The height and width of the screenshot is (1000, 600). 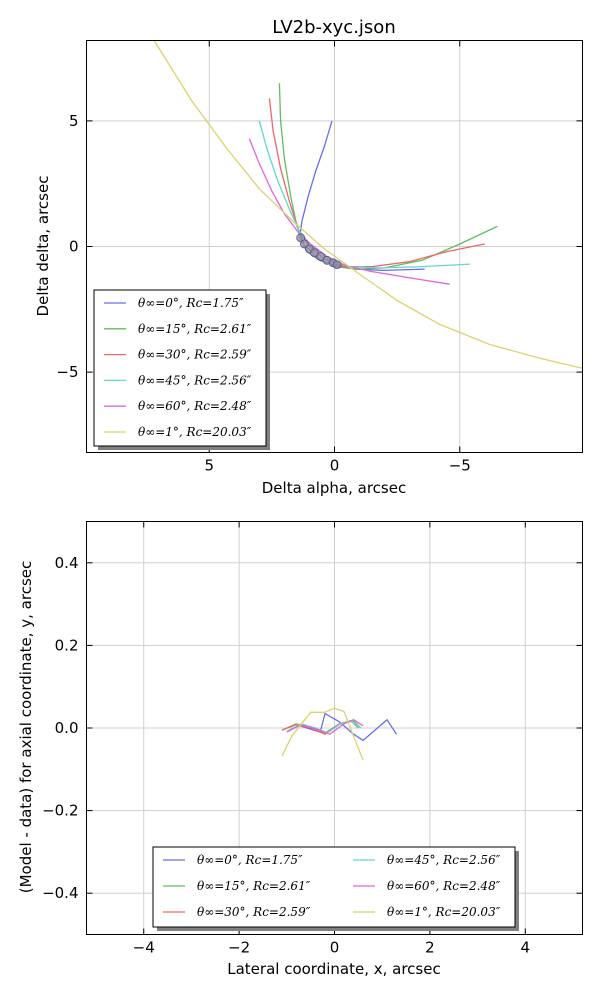 What do you see at coordinates (67, 372) in the screenshot?
I see `y-tick-label: −5` at bounding box center [67, 372].